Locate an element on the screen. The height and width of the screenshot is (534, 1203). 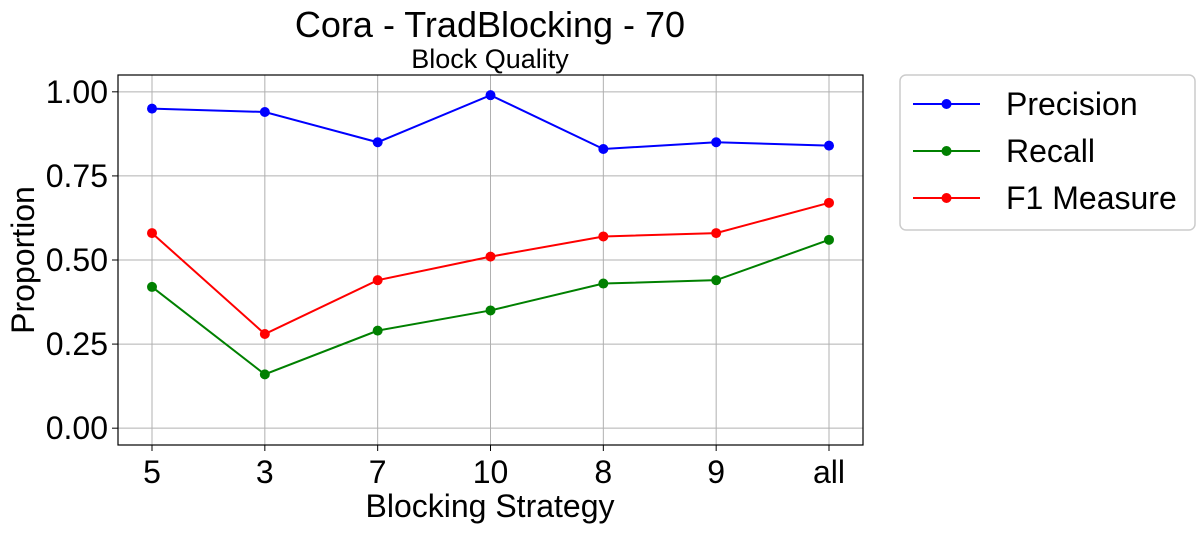
legend: Precision Recall F1 Measure is located at coordinates (1047, 152).